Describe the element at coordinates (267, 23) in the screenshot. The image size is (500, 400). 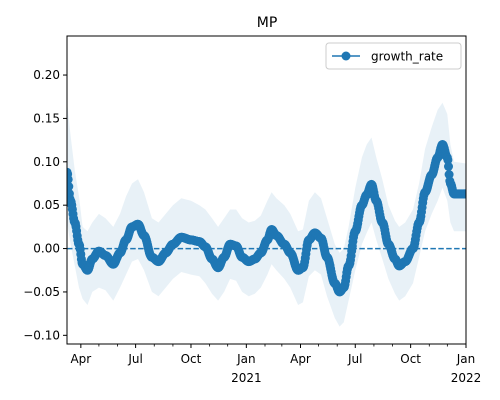
I see `chart-title: MP` at that location.